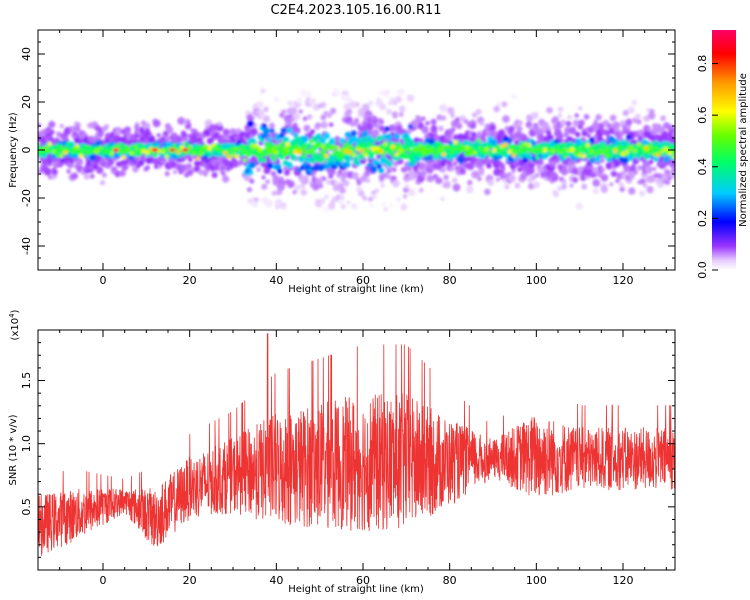  I want to click on spectrogram-x-label: Height of straight line (km), so click(356, 289).